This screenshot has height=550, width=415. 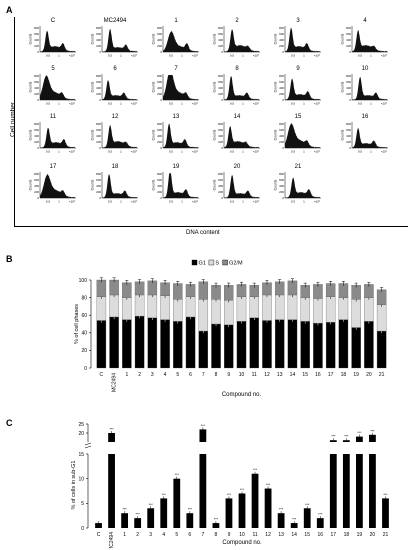 I want to click on bar-upper, so click(x=359, y=439).